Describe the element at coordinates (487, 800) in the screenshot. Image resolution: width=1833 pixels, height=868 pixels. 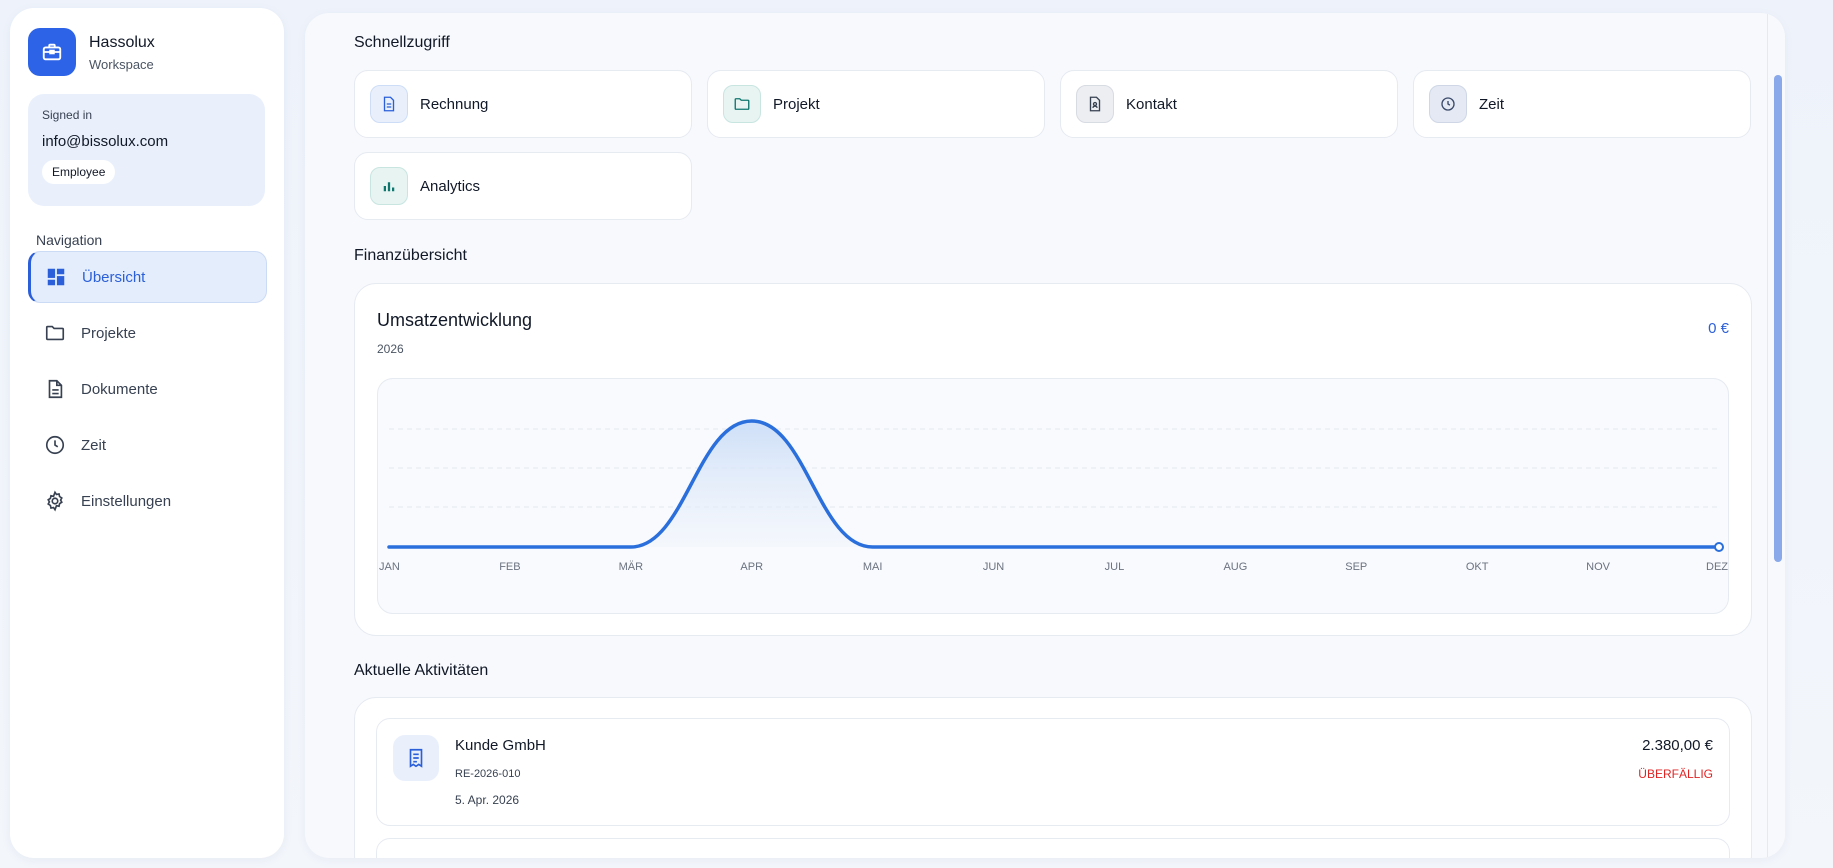
I see `activity-date: 5. Apr. 2026` at that location.